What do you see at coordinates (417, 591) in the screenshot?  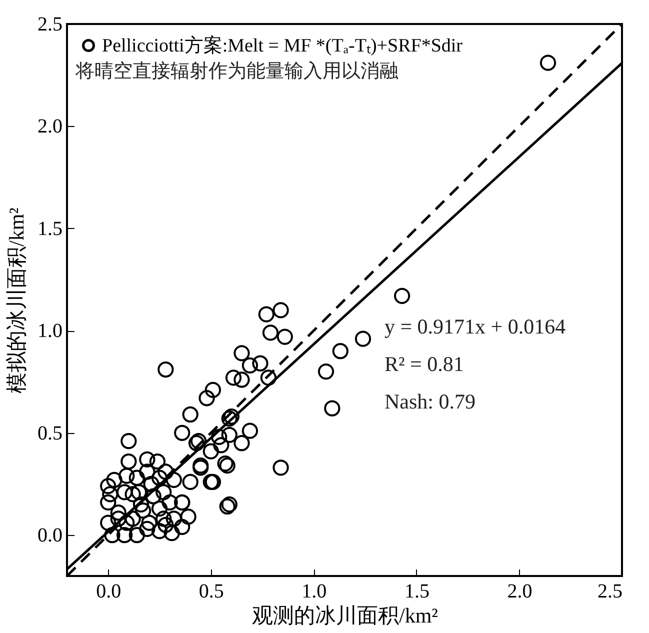 I see `x-tick-label: 1.5` at bounding box center [417, 591].